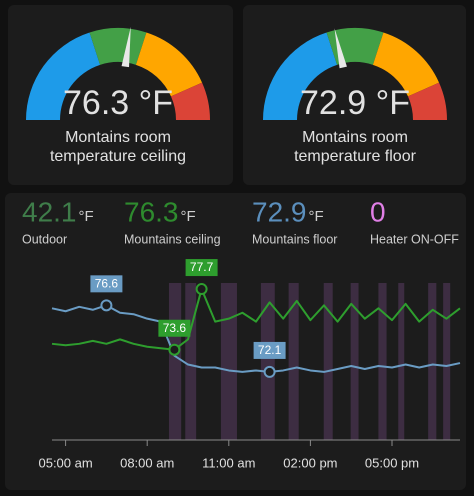 The width and height of the screenshot is (474, 496). I want to click on data-label: 73.6, so click(175, 328).